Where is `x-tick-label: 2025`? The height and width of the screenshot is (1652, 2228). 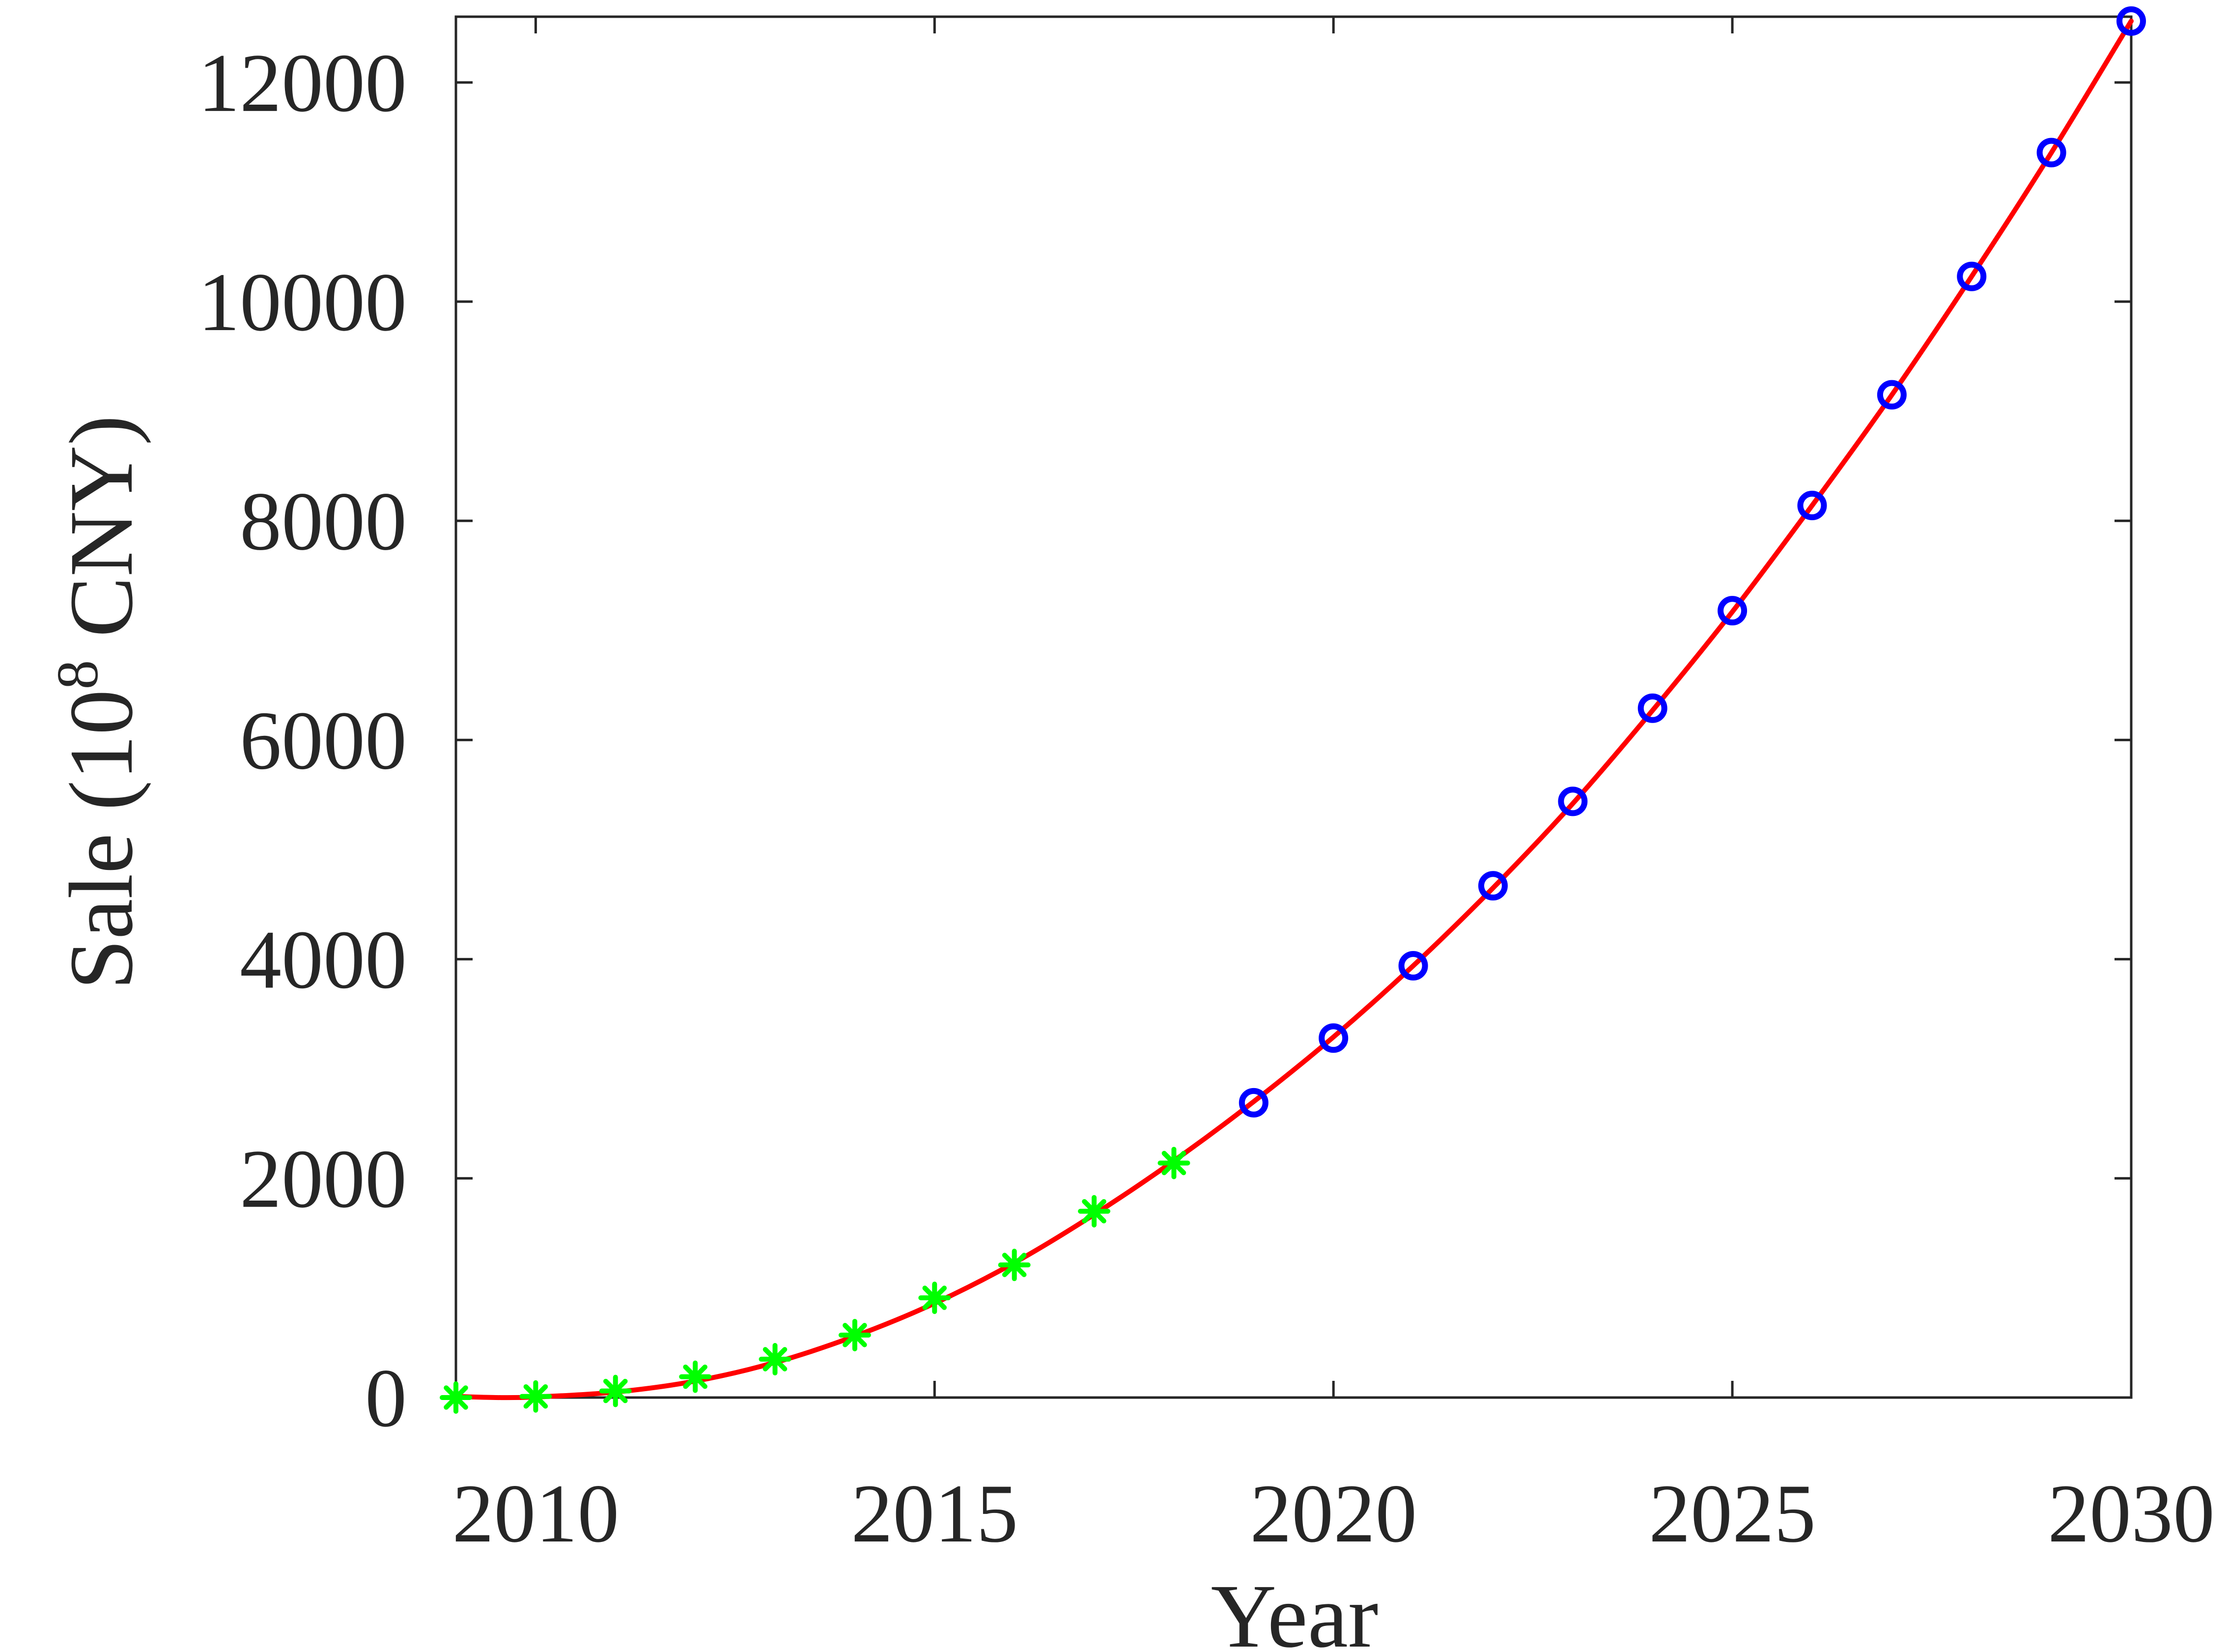
x-tick-label: 2025 is located at coordinates (1732, 1513).